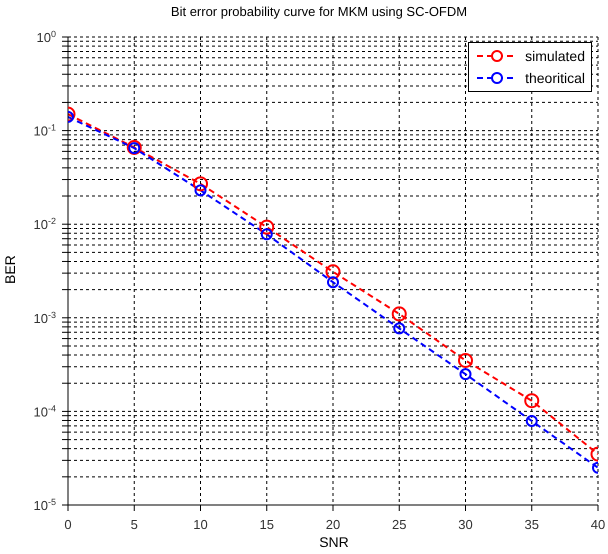  What do you see at coordinates (200, 524) in the screenshot?
I see `x-tick-label: 10` at bounding box center [200, 524].